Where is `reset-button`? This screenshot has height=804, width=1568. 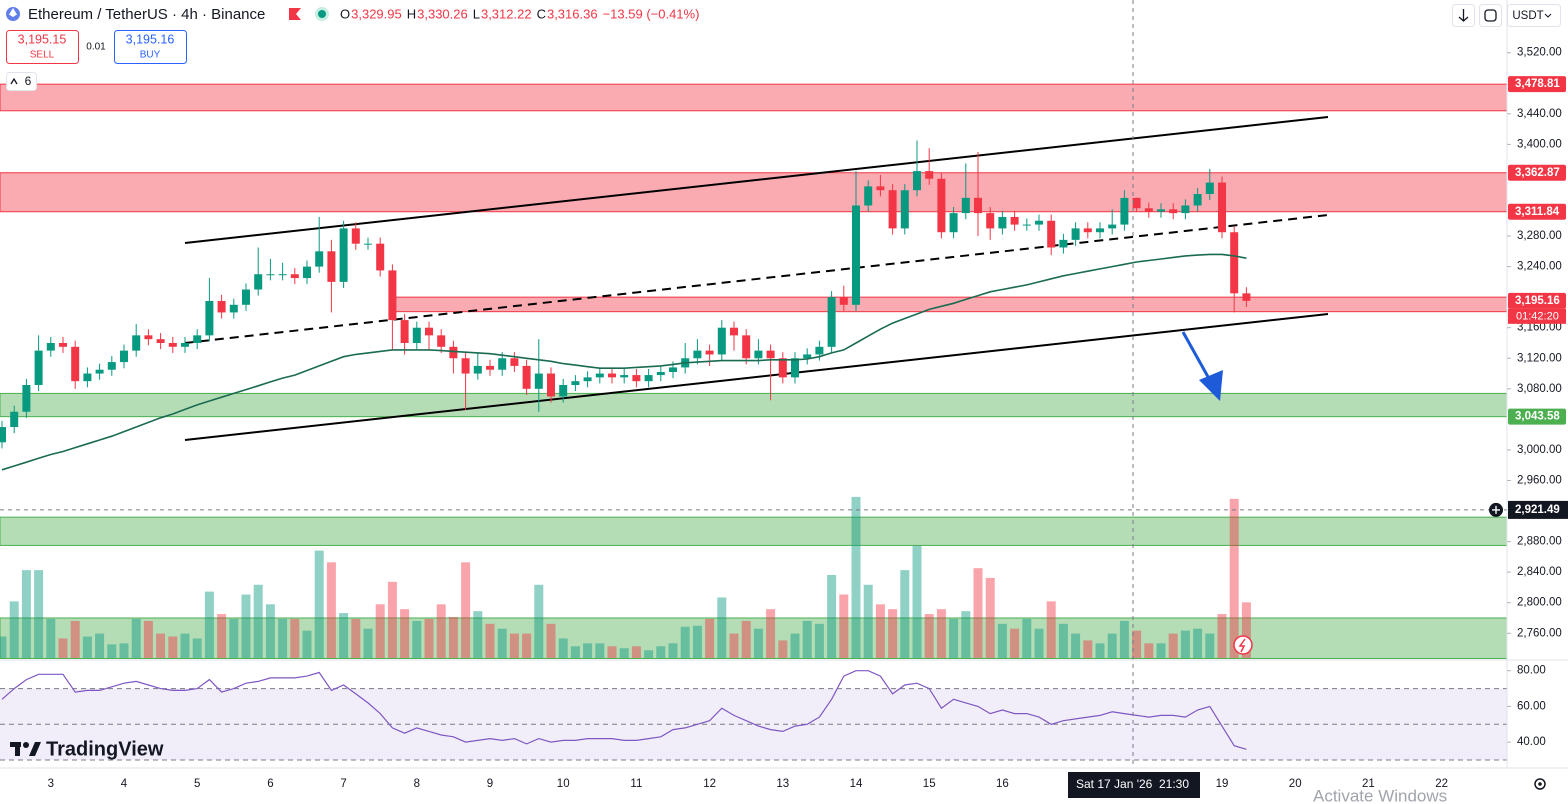
reset-button is located at coordinates (1490, 15).